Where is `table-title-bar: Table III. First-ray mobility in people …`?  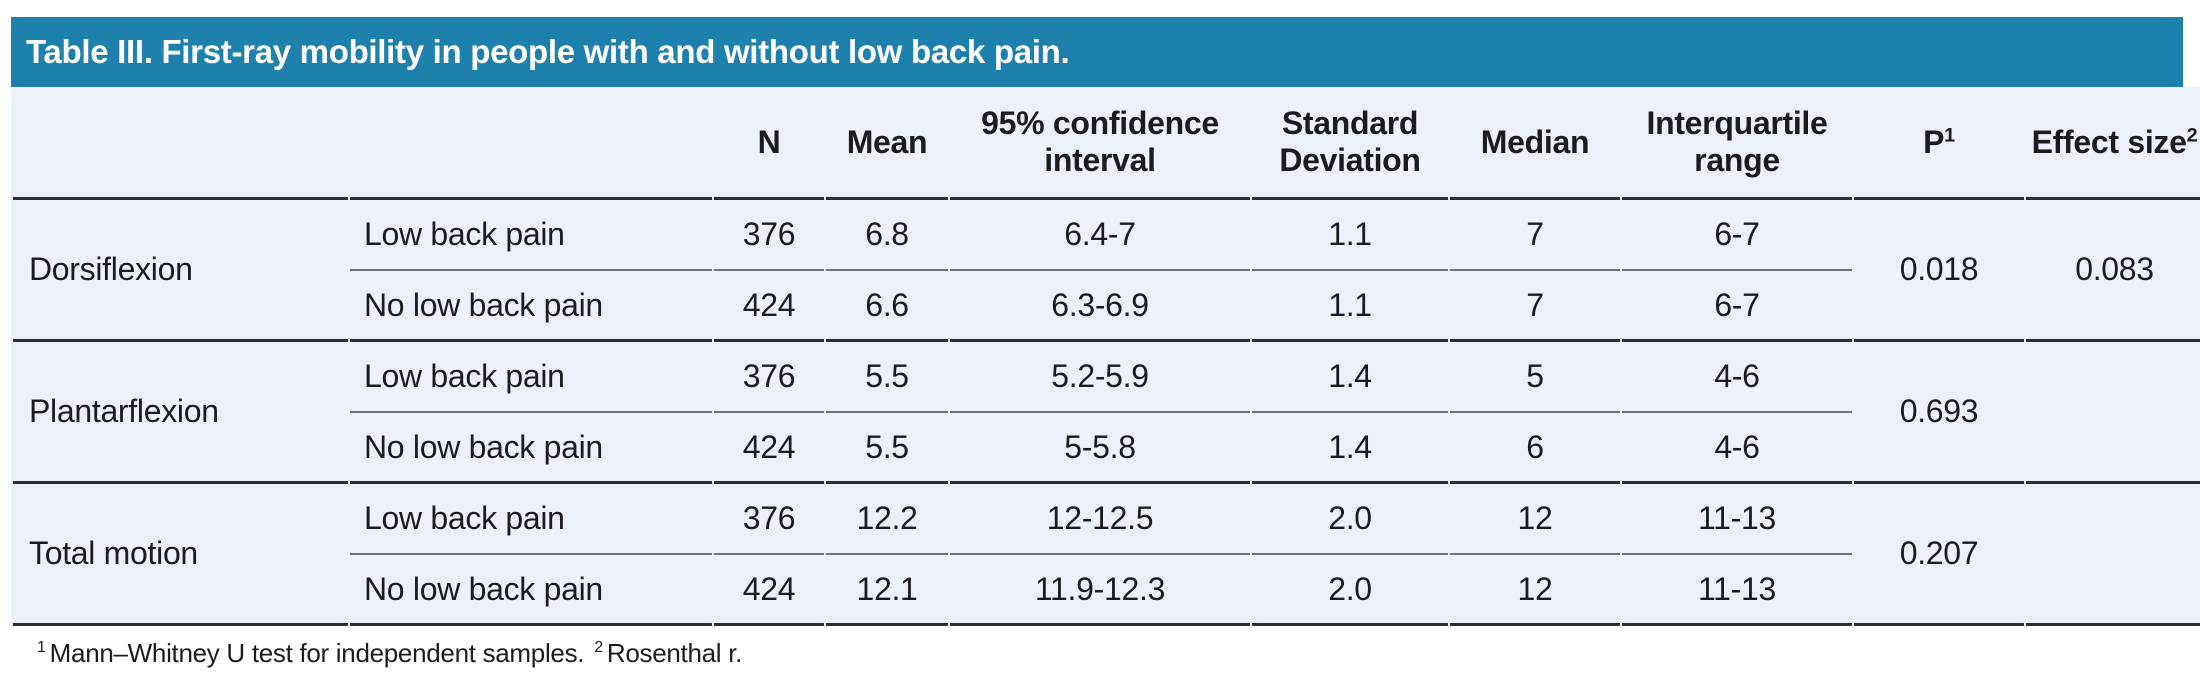 table-title-bar: Table III. First-ray mobility in people … is located at coordinates (1097, 52).